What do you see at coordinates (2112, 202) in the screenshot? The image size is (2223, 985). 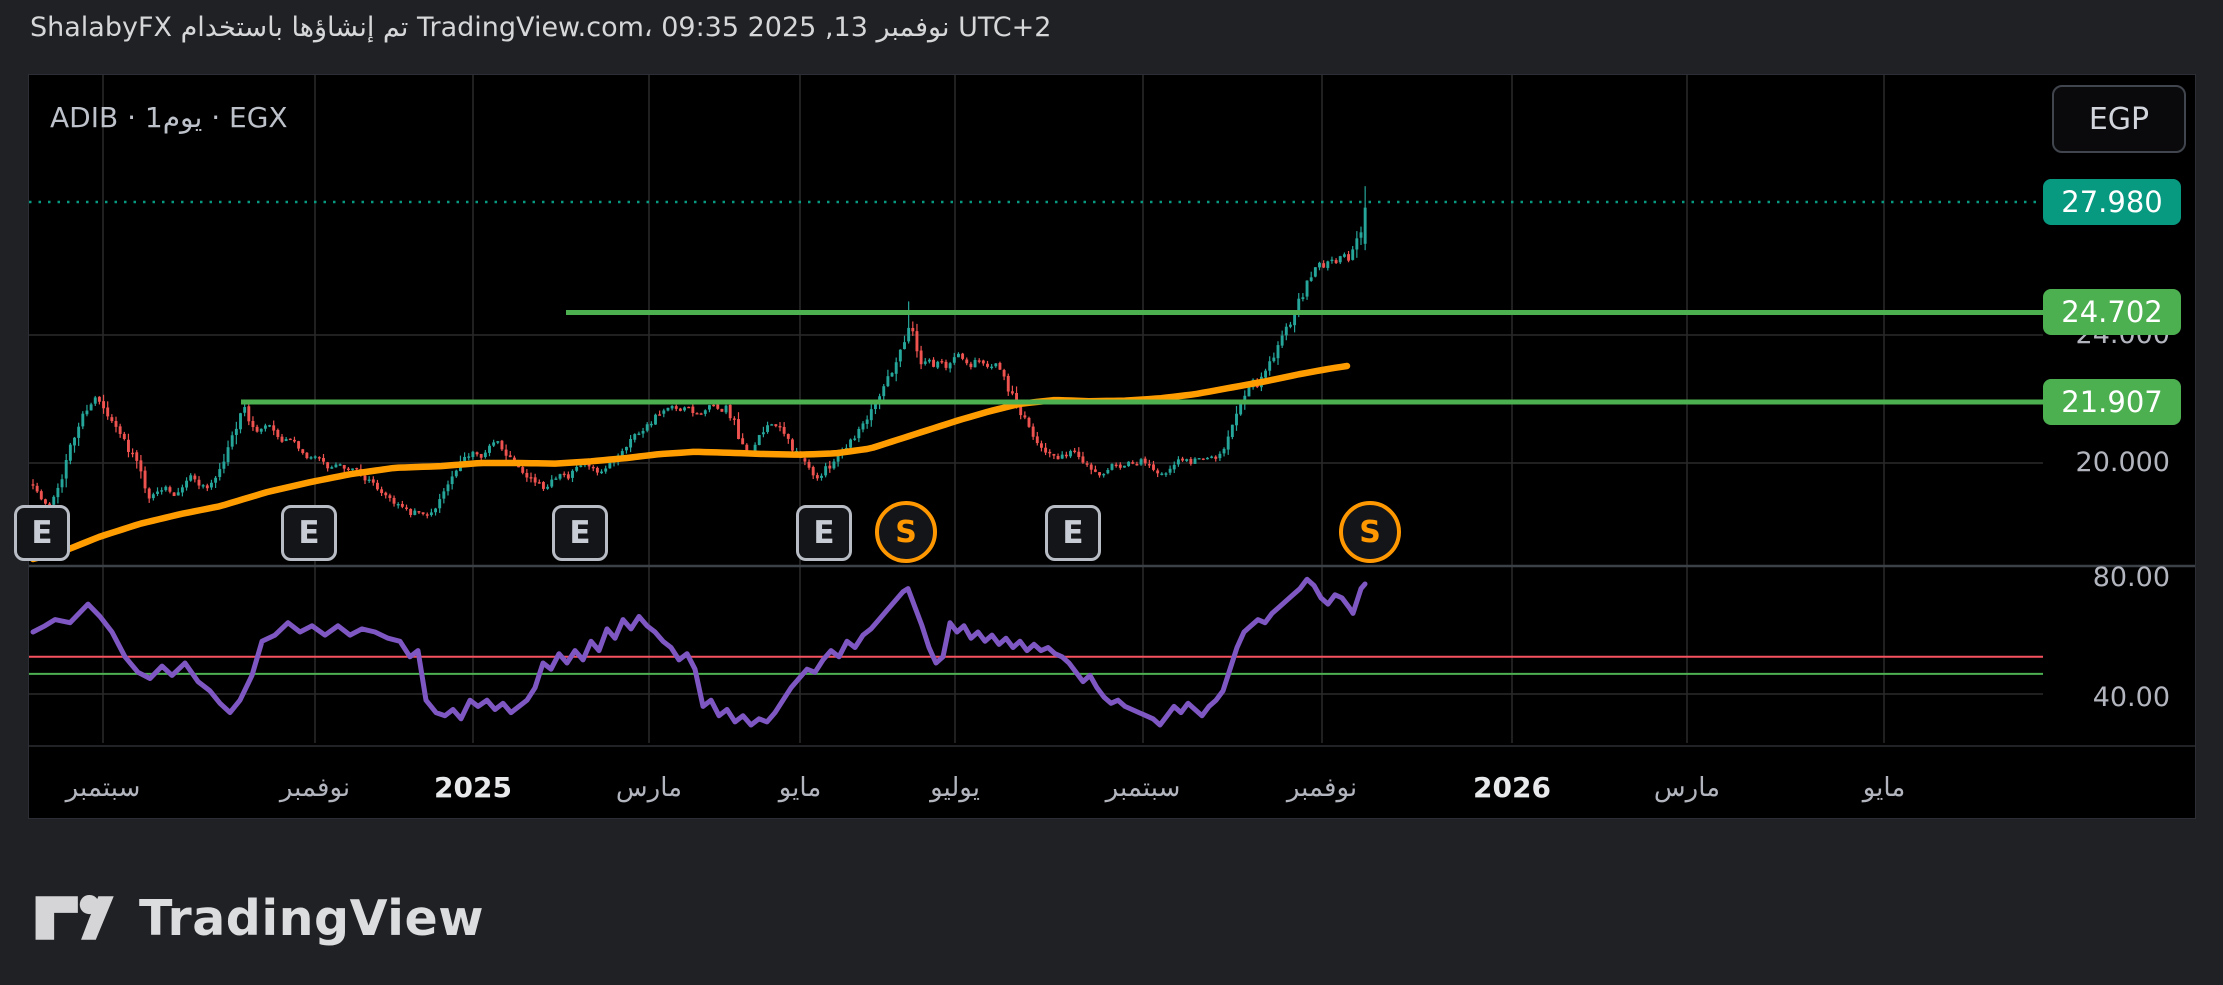 I see `last-price-badge: 27.980` at bounding box center [2112, 202].